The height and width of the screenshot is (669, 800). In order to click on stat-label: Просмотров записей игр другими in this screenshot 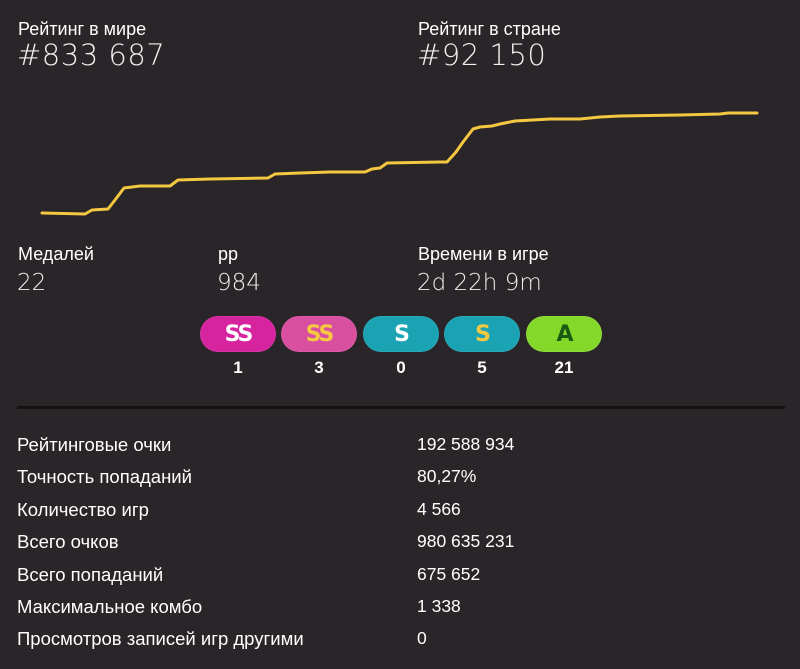, I will do `click(160, 639)`.